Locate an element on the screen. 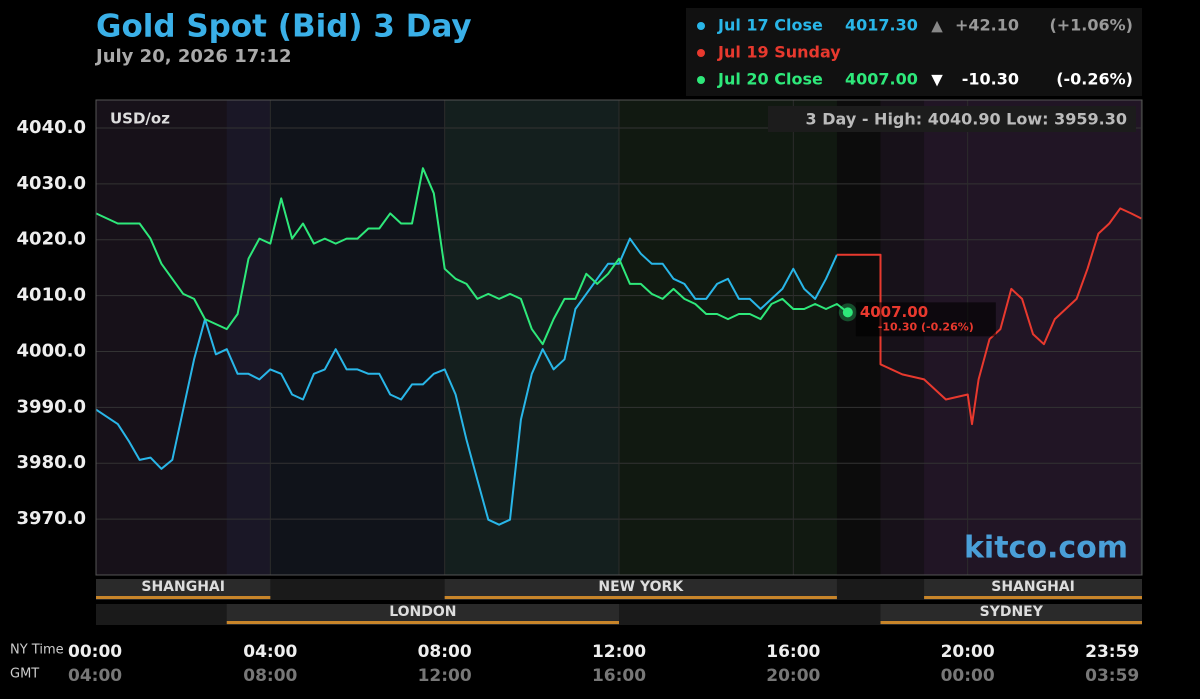 The image size is (1200, 699). chart-title: Gold Spot (Bid) 3 Day is located at coordinates (284, 27).